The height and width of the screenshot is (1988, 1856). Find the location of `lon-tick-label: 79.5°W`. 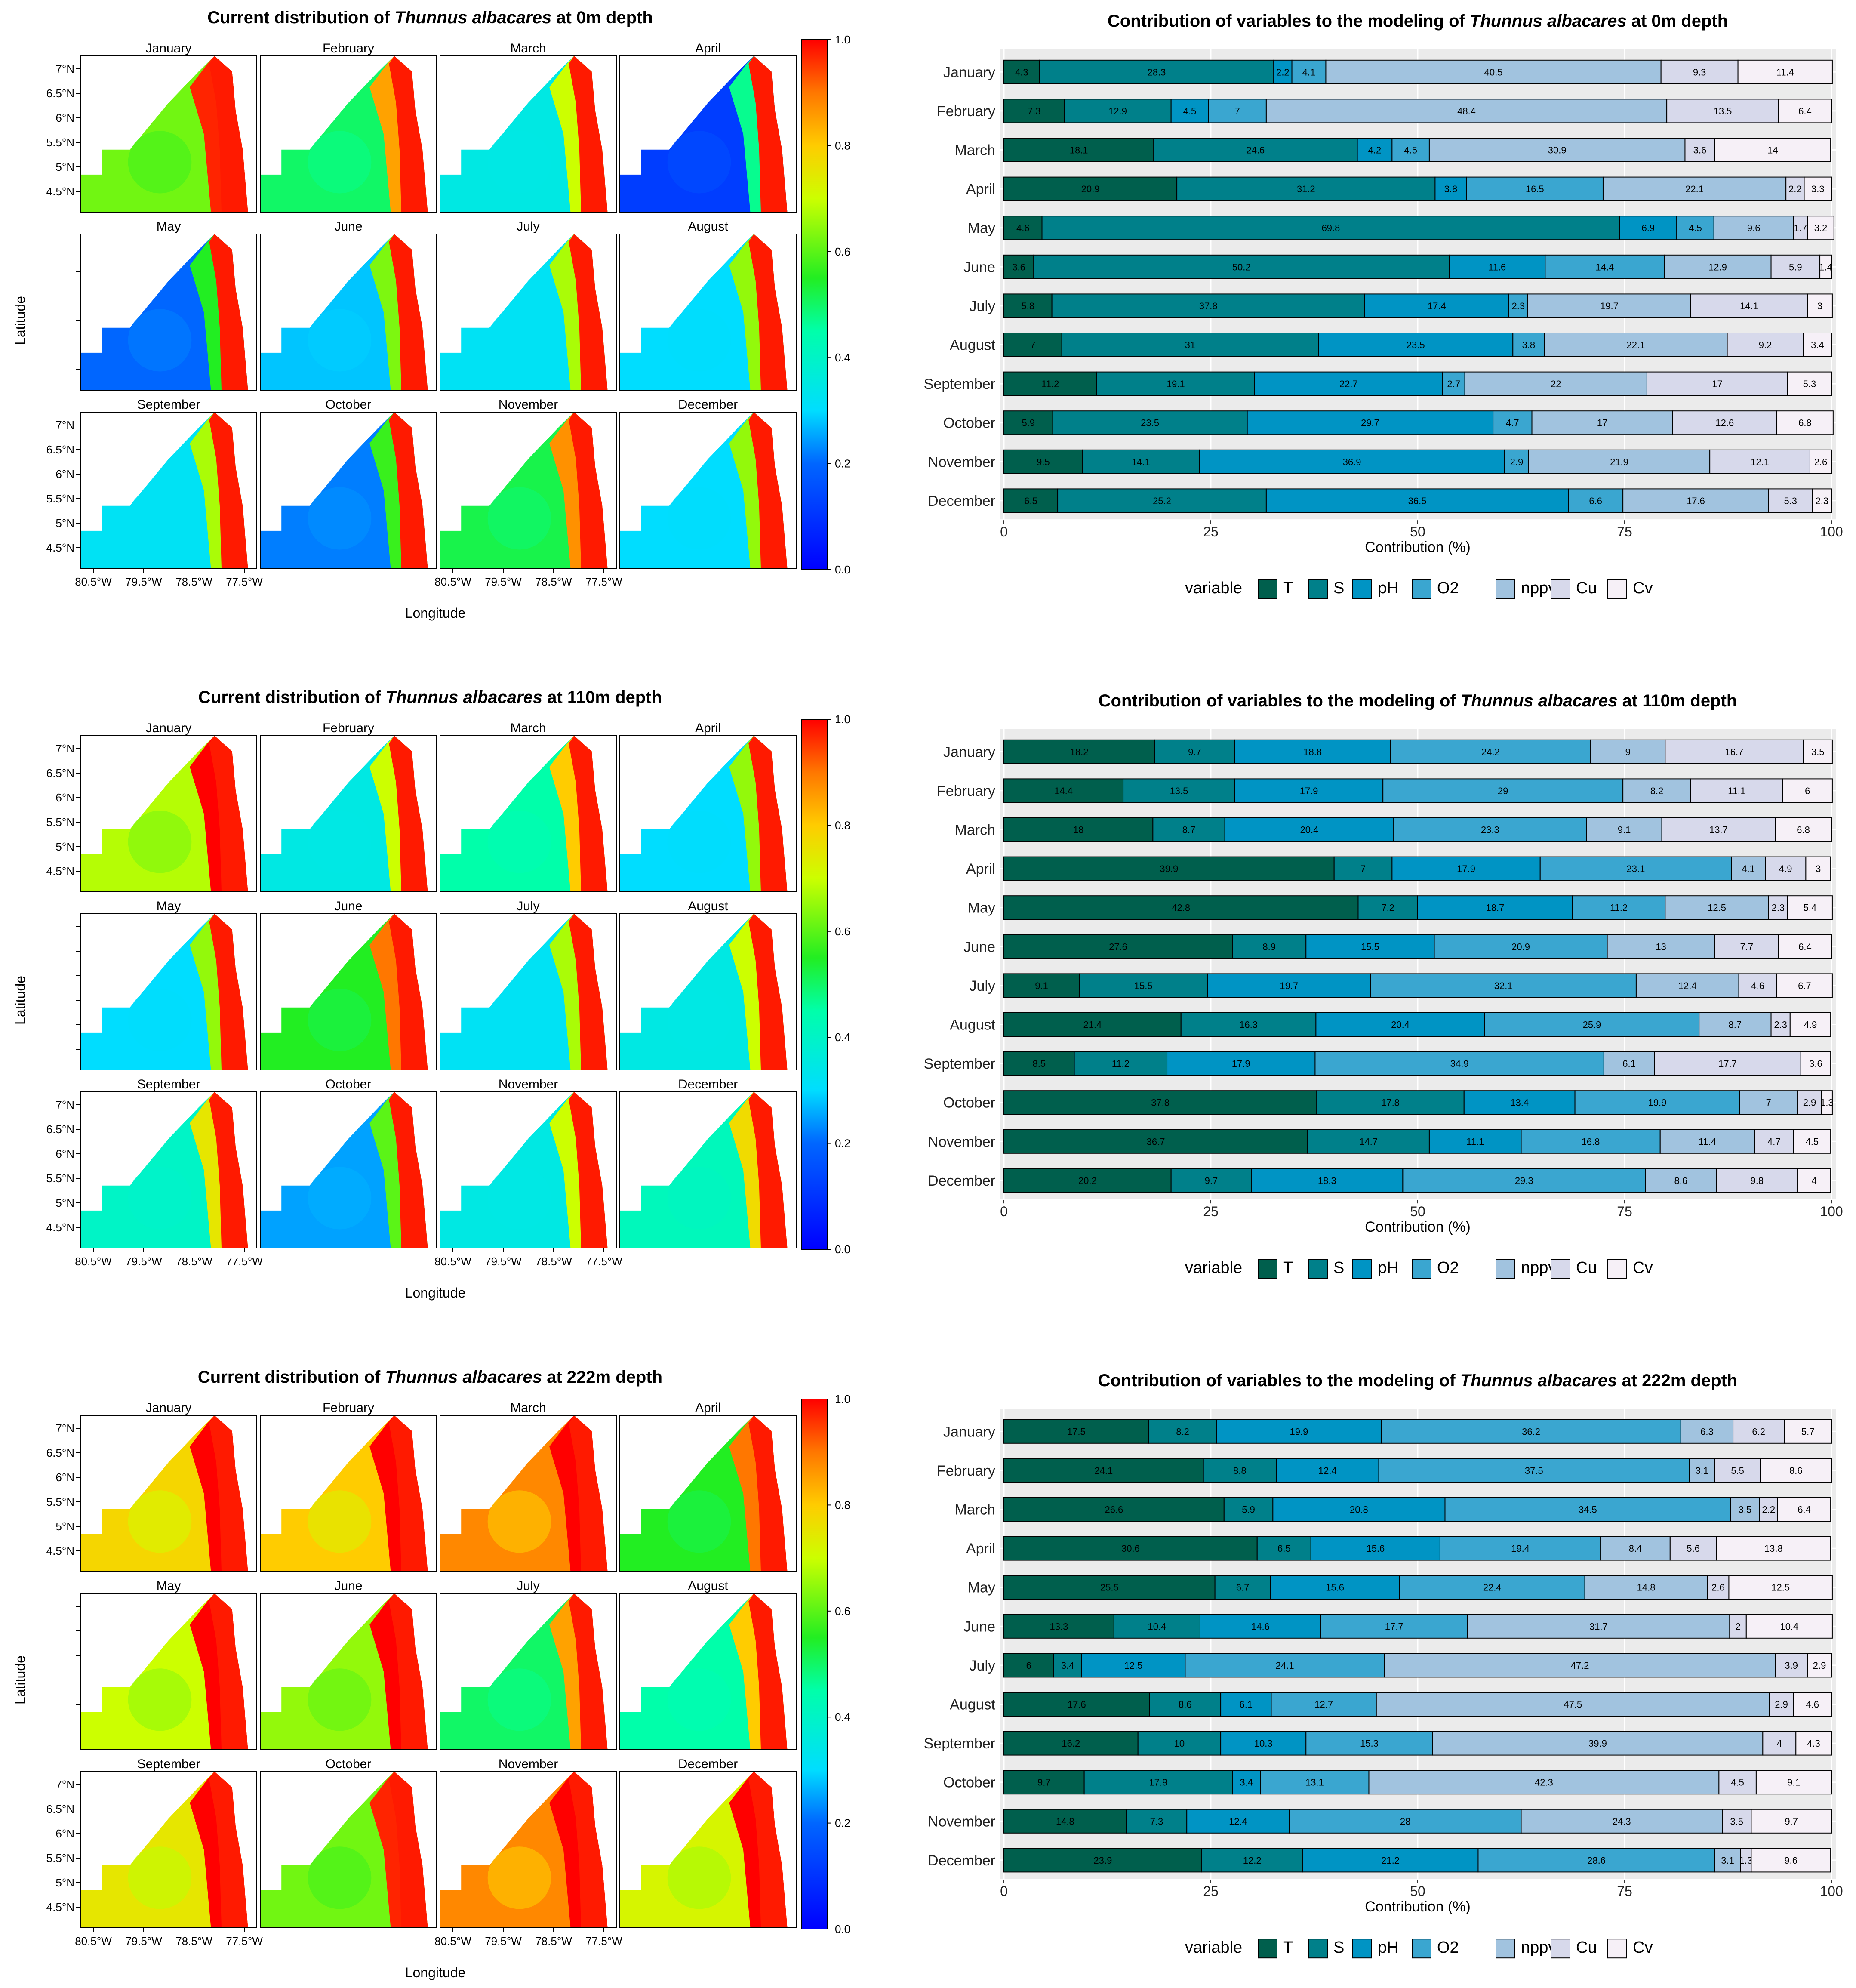

lon-tick-label: 79.5°W is located at coordinates (143, 581).